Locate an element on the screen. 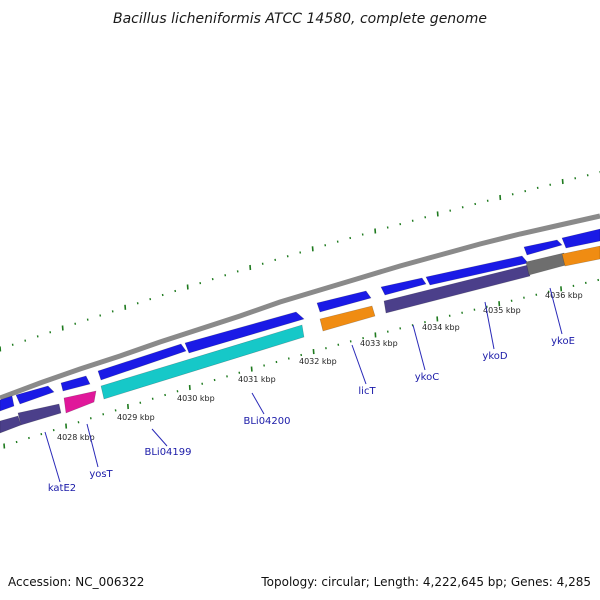 The height and width of the screenshot is (600, 600). kbp-label: 4030 kbp is located at coordinates (196, 398).